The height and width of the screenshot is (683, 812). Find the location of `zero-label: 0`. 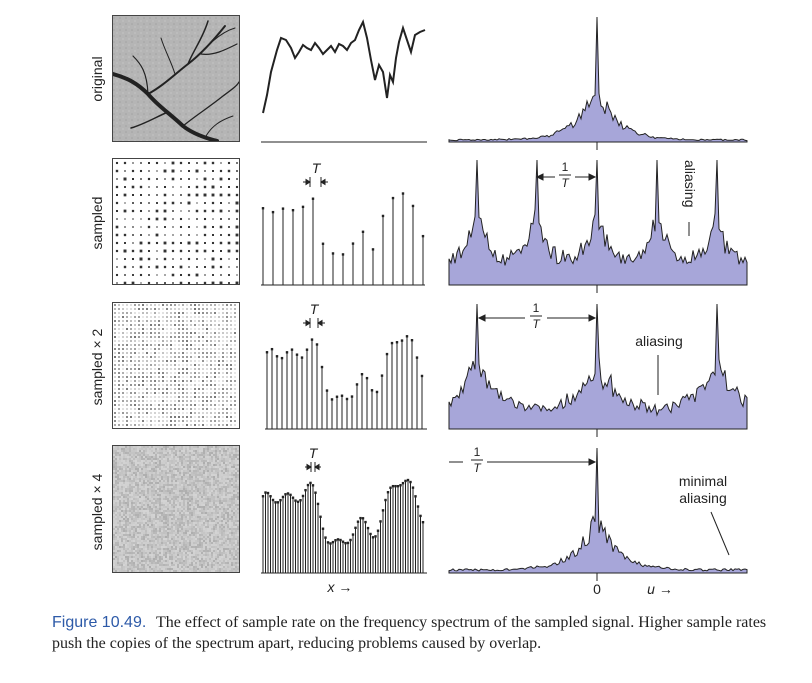

zero-label: 0 is located at coordinates (597, 589).